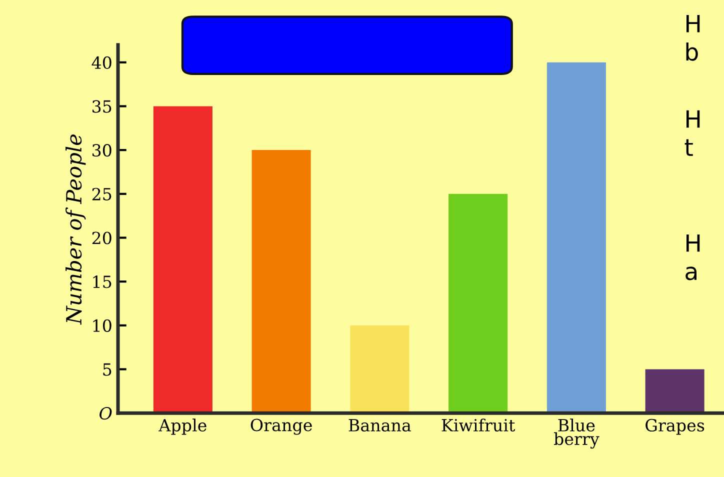  What do you see at coordinates (692, 133) in the screenshot?
I see `annotation: H t` at bounding box center [692, 133].